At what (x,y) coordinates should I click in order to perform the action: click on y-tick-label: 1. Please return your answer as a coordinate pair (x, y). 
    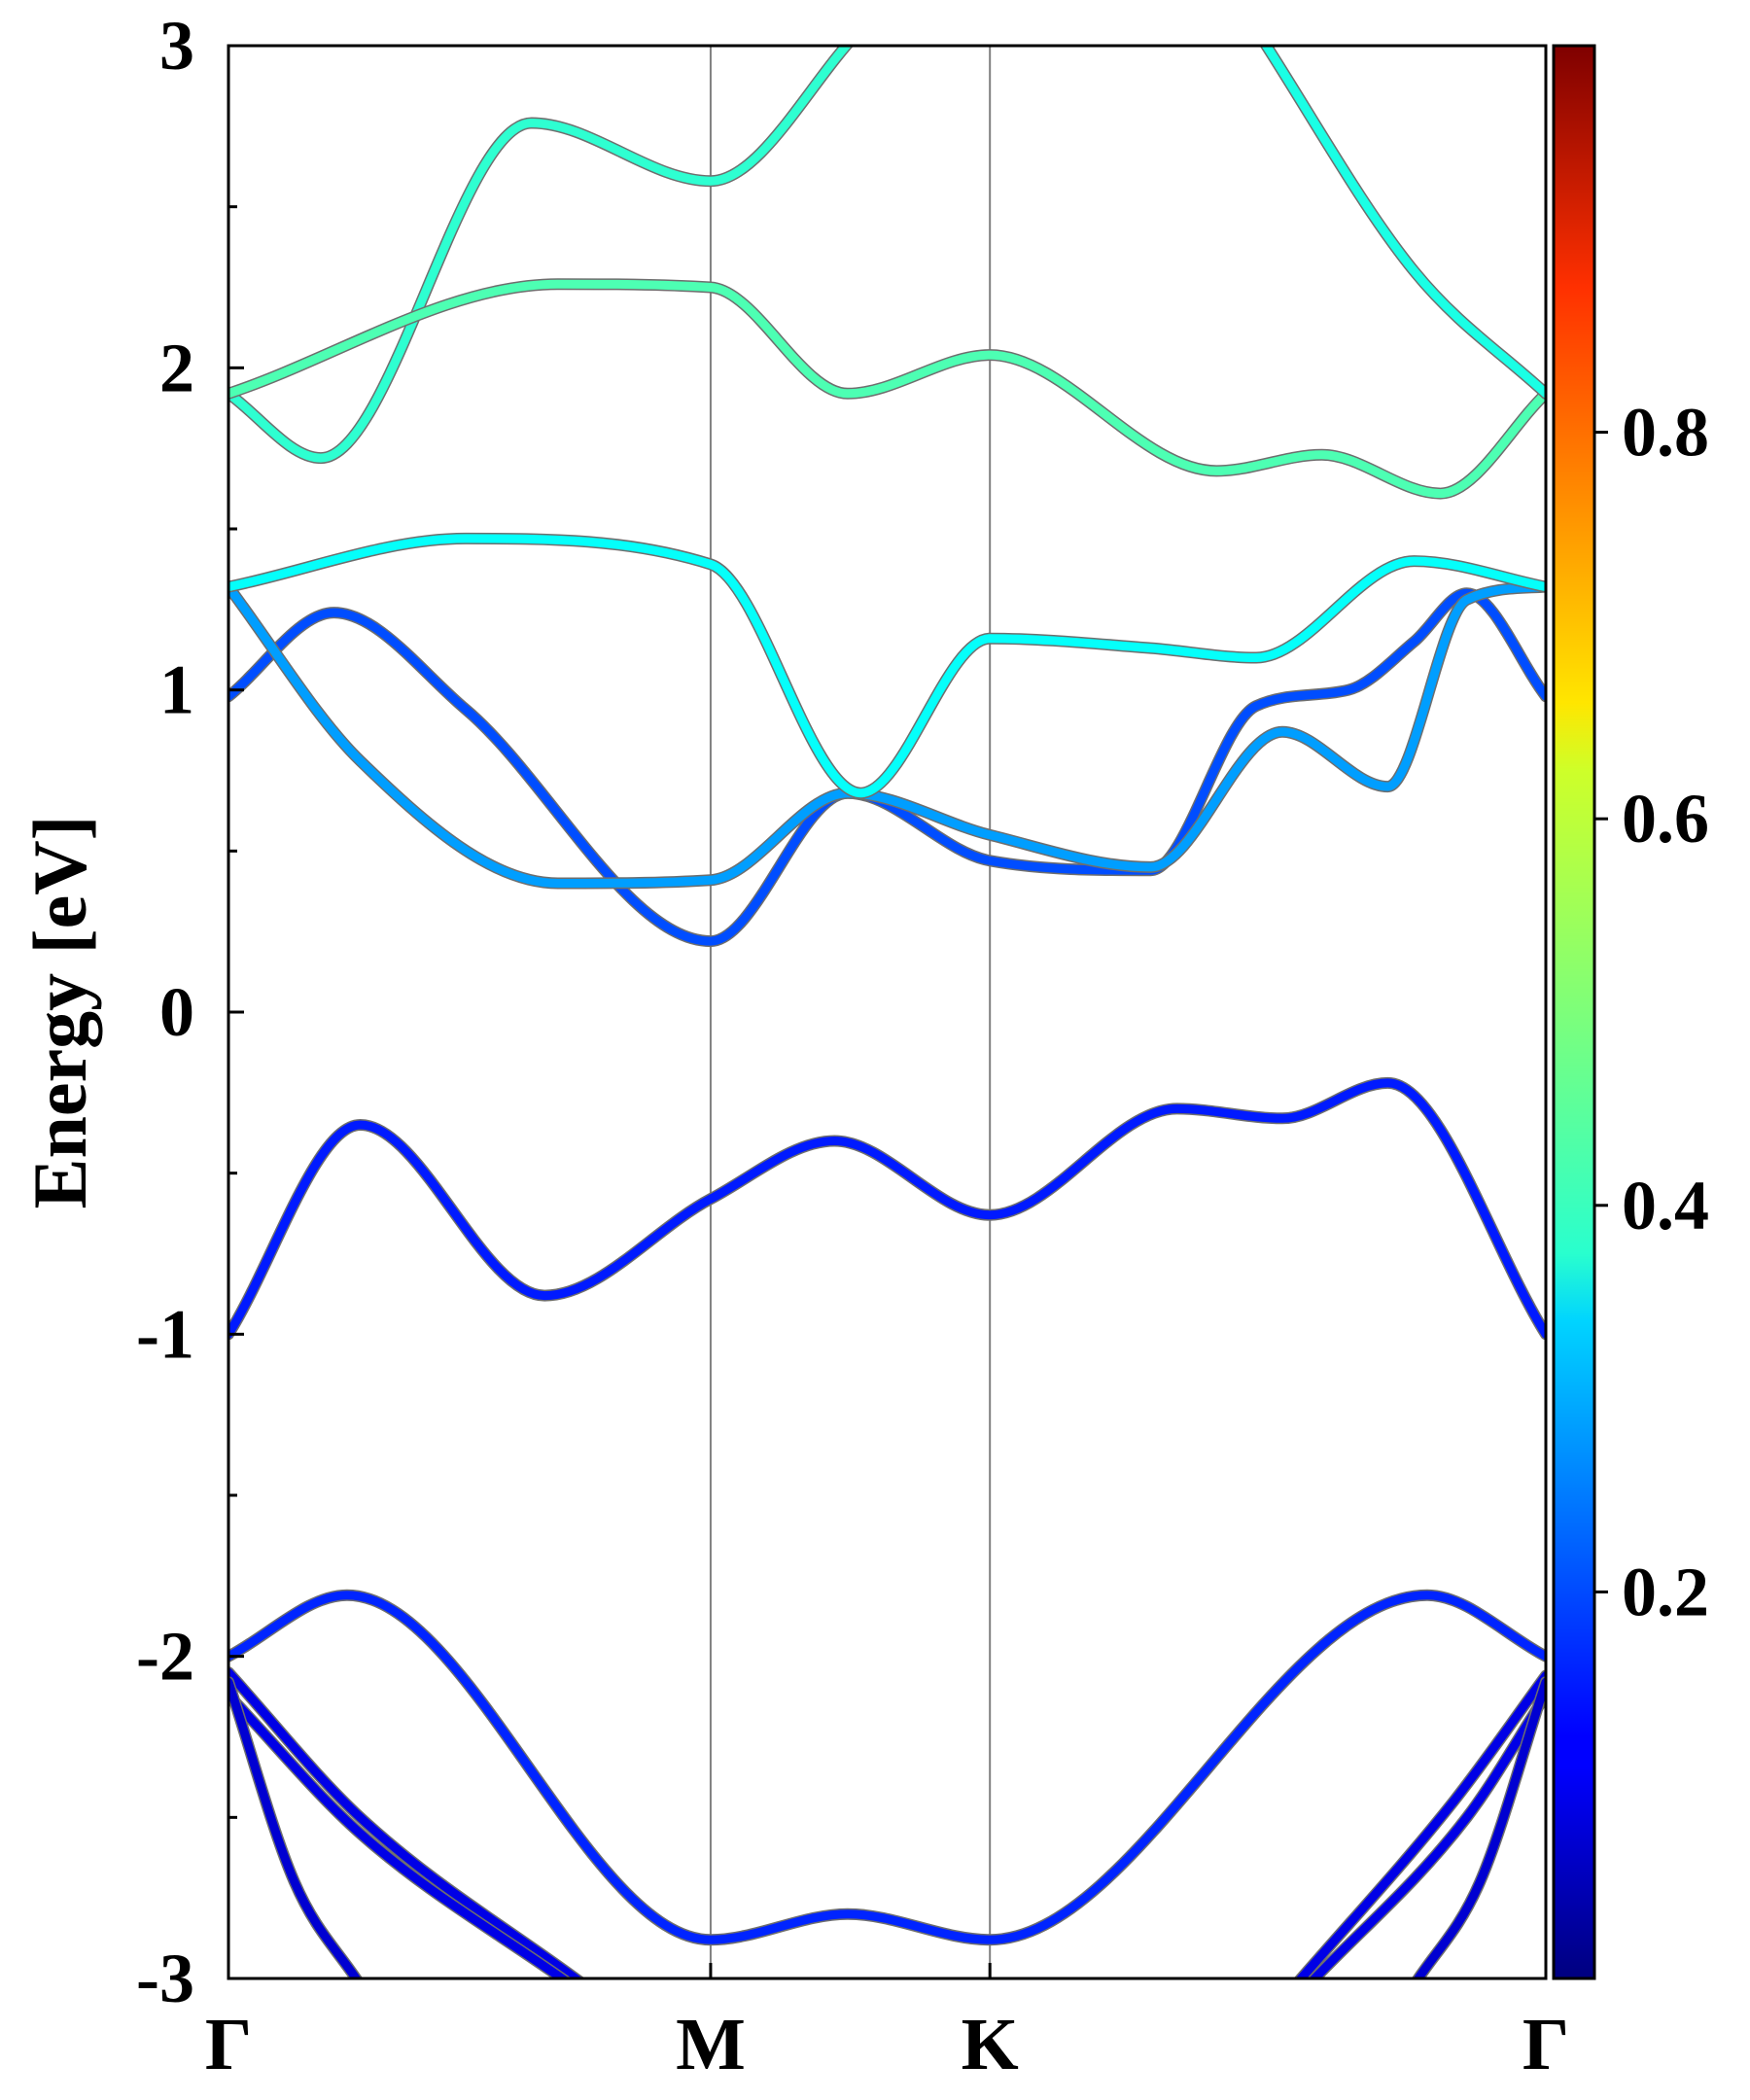
    Looking at the image, I should click on (176, 690).